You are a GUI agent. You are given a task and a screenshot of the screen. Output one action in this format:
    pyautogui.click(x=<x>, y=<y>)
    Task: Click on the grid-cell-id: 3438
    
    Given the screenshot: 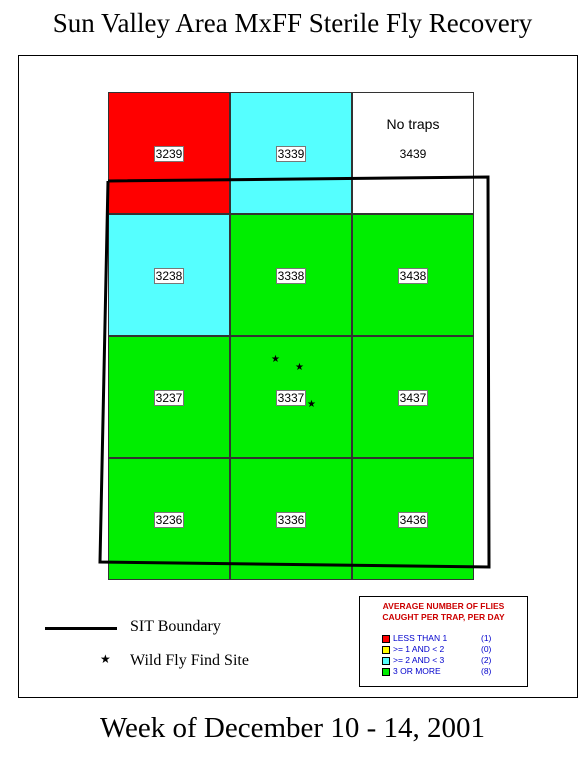 What is the action you would take?
    pyautogui.click(x=413, y=276)
    